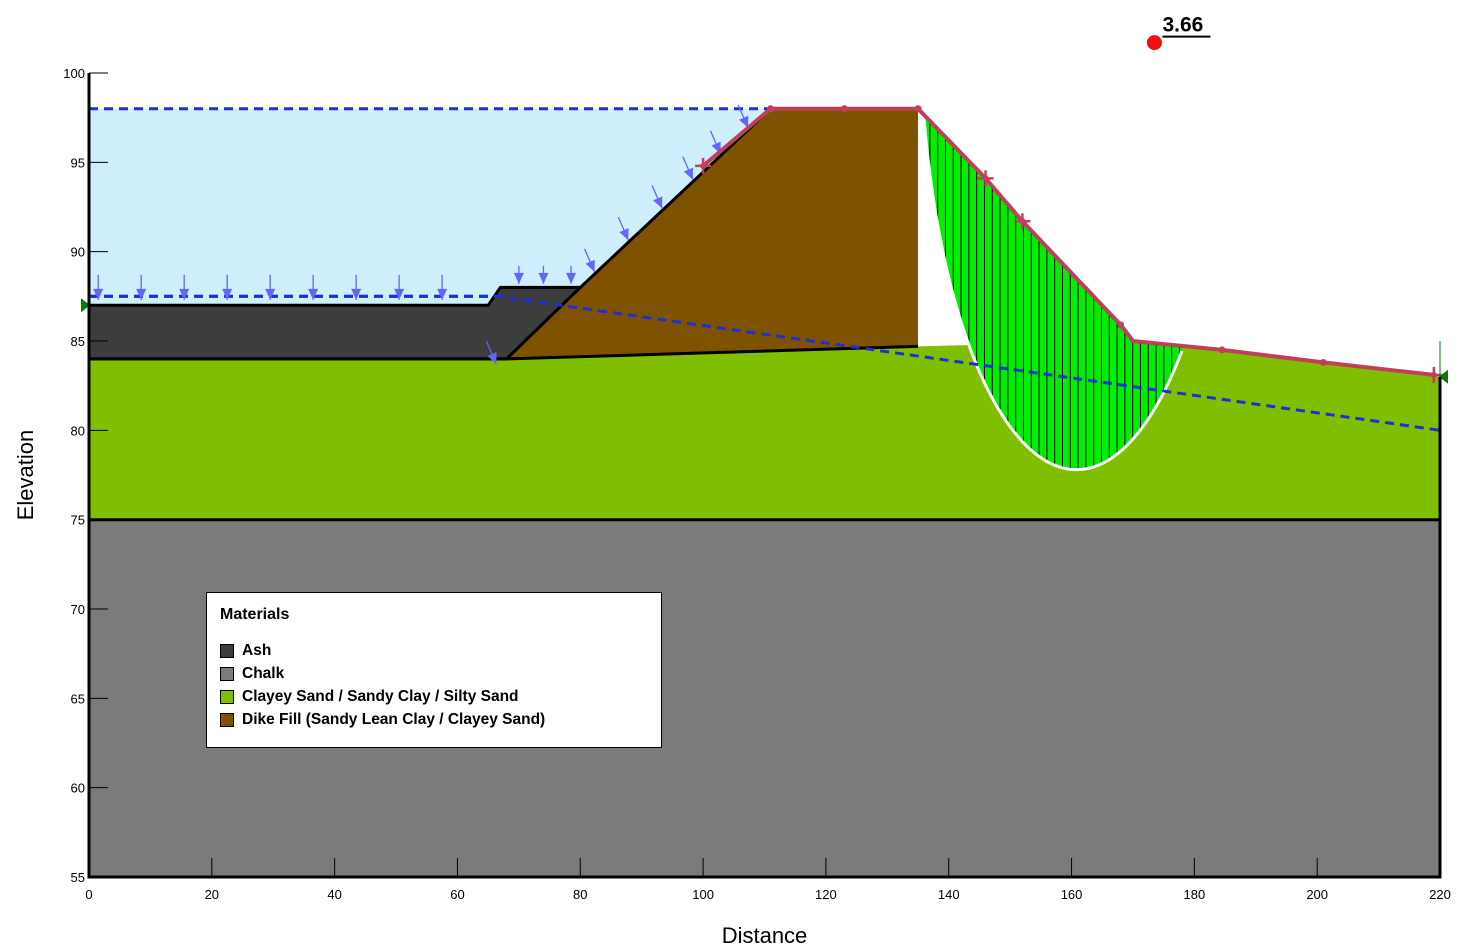 The height and width of the screenshot is (951, 1462). Describe the element at coordinates (1440, 894) in the screenshot. I see `x-tick-label: 220` at that location.